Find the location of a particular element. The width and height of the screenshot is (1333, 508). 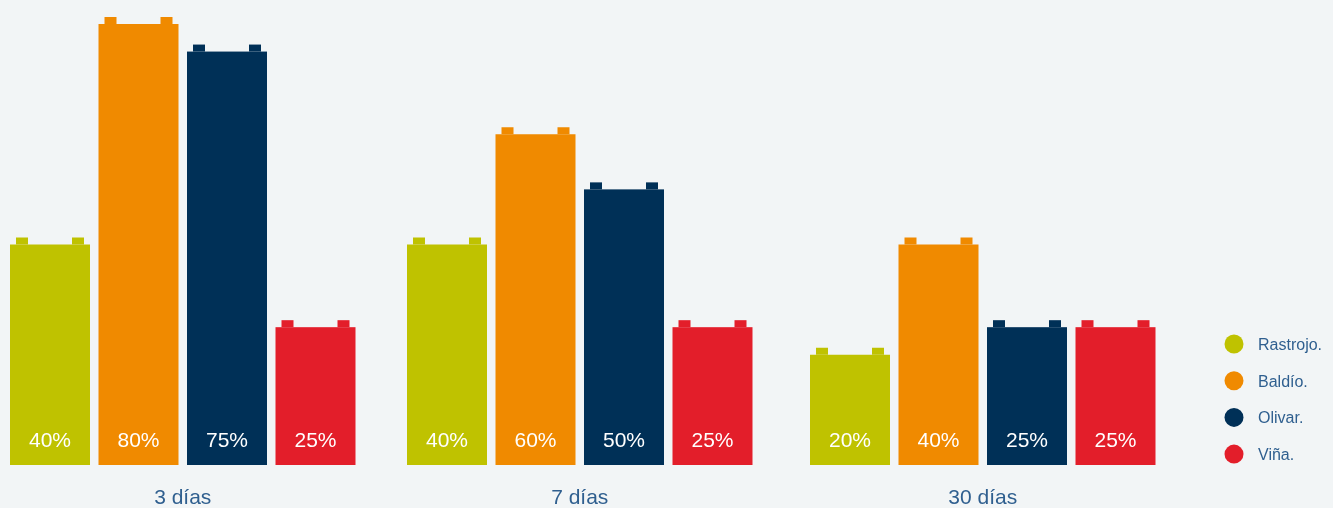

legend-label: Baldío. is located at coordinates (1283, 381).